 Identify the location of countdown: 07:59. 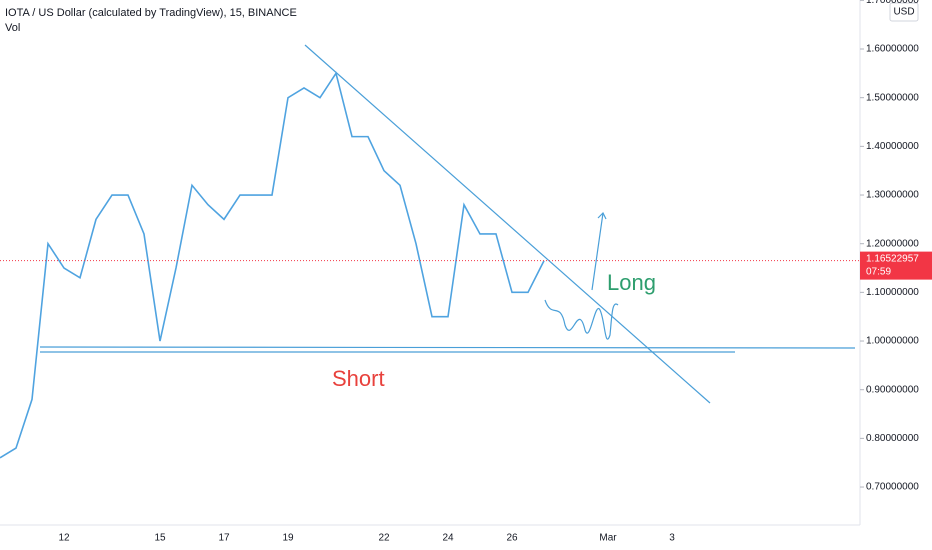
(878, 271).